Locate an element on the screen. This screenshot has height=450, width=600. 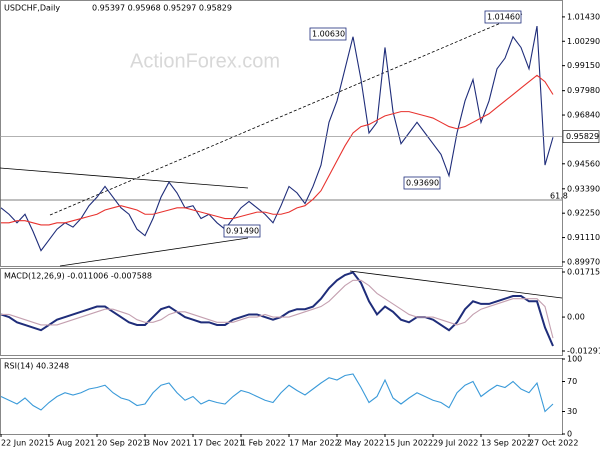
x-tick-label: 3 Nov 2021 is located at coordinates (168, 443).